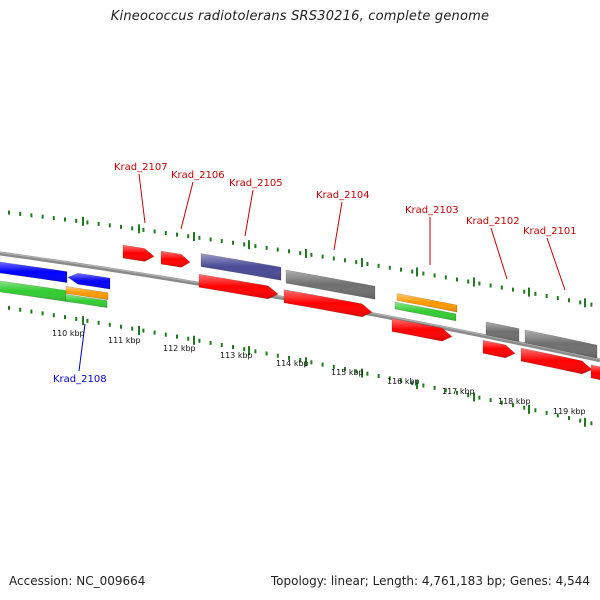  Describe the element at coordinates (241, 267) in the screenshot. I see `gene-block-krad-2105-gloss` at that location.